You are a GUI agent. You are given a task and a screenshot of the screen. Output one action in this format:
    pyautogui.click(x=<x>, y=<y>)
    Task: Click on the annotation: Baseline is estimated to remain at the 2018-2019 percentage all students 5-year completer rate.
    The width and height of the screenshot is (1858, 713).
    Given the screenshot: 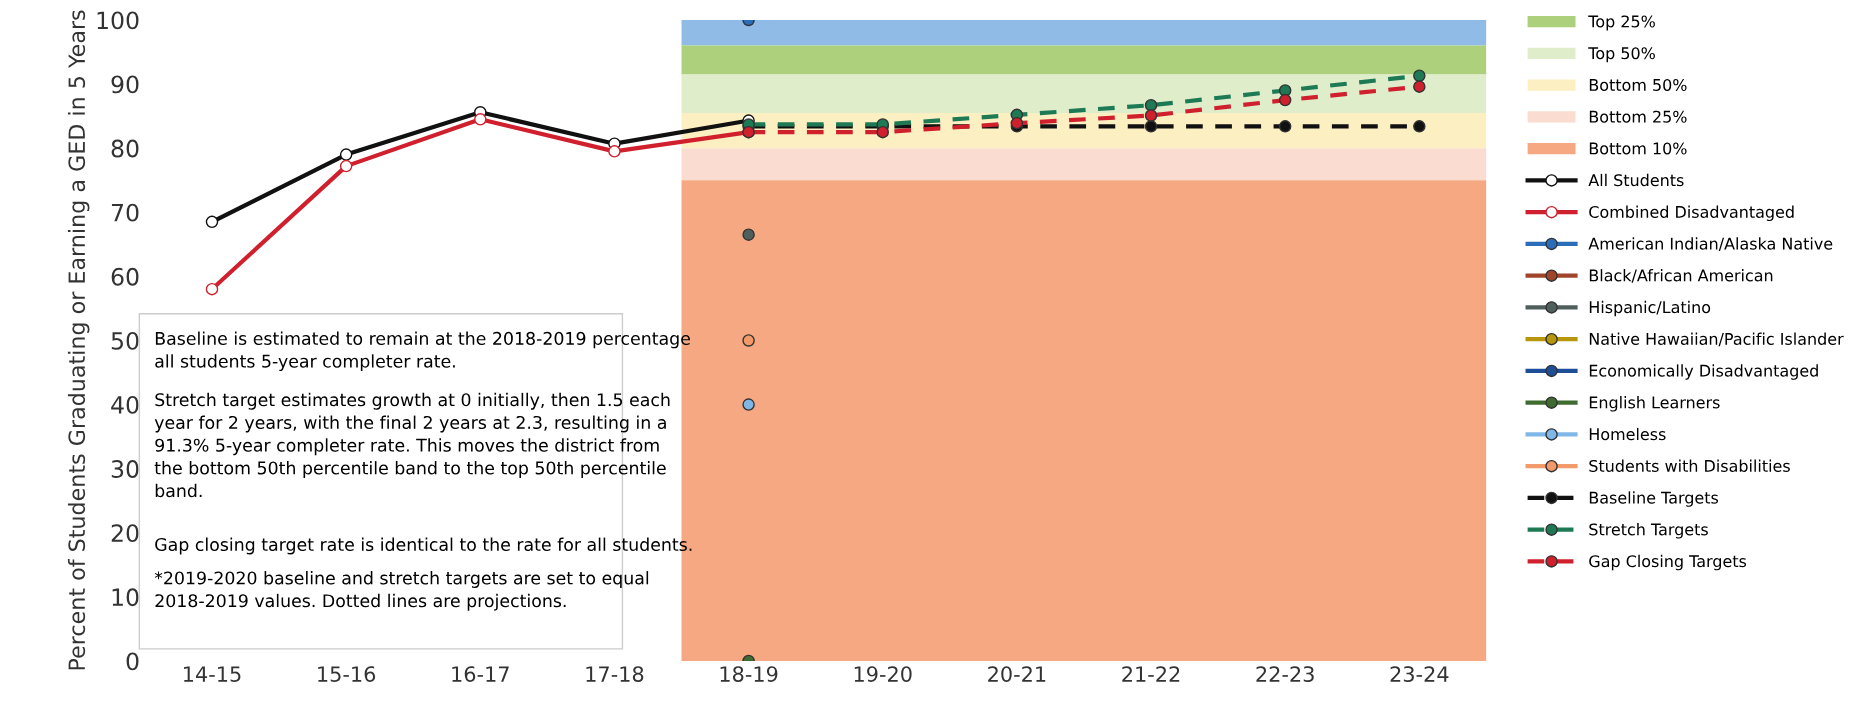 What is the action you would take?
    pyautogui.click(x=422, y=351)
    